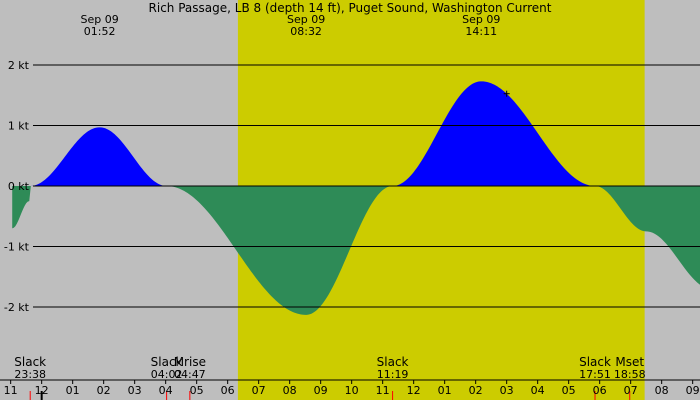 This screenshot has height=400, width=700. I want to click on y-tick-label: -2 kt, so click(17, 307).